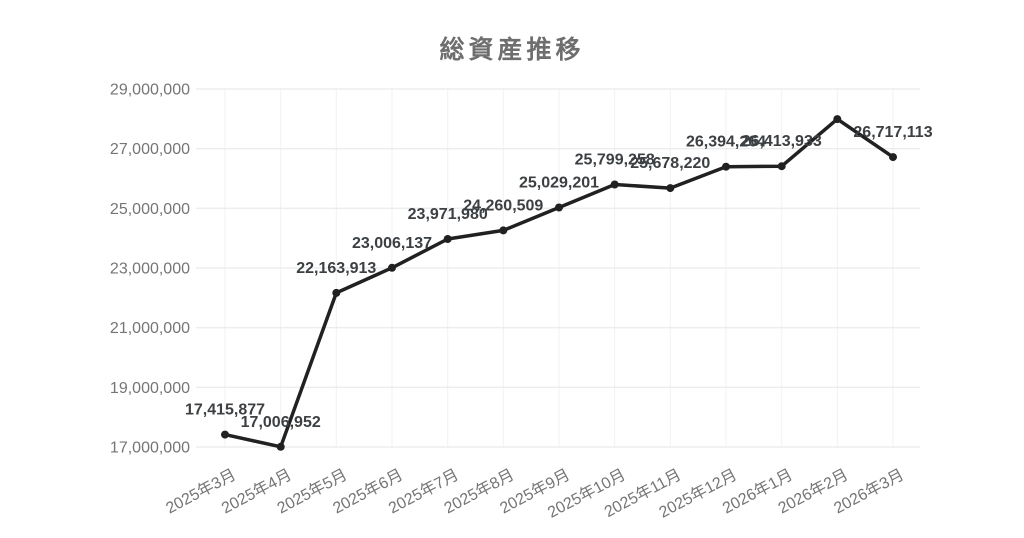 The height and width of the screenshot is (538, 1024). I want to click on data-point-label: 17,006,952, so click(281, 422).